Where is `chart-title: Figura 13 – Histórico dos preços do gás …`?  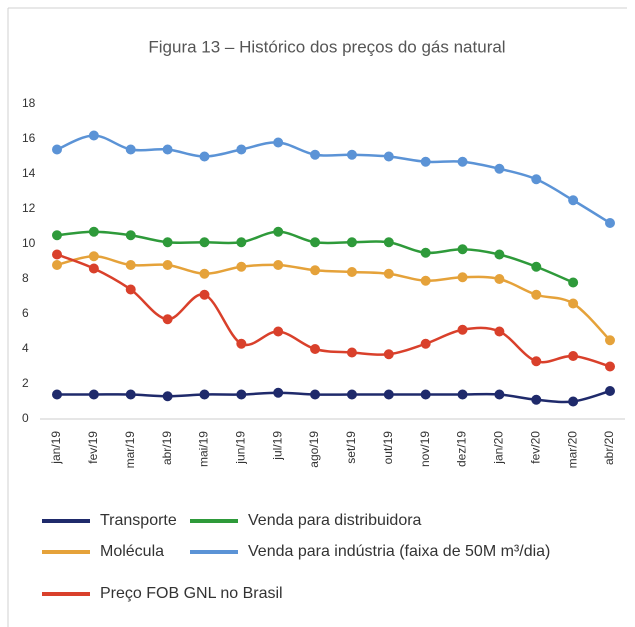
chart-title: Figura 13 – Histórico dos preços do gás … is located at coordinates (326, 46).